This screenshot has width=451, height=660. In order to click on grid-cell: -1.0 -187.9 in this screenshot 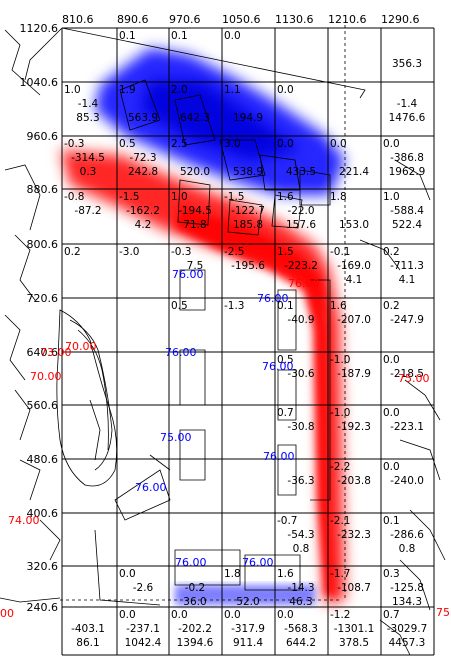, I will do `click(350, 367)`.